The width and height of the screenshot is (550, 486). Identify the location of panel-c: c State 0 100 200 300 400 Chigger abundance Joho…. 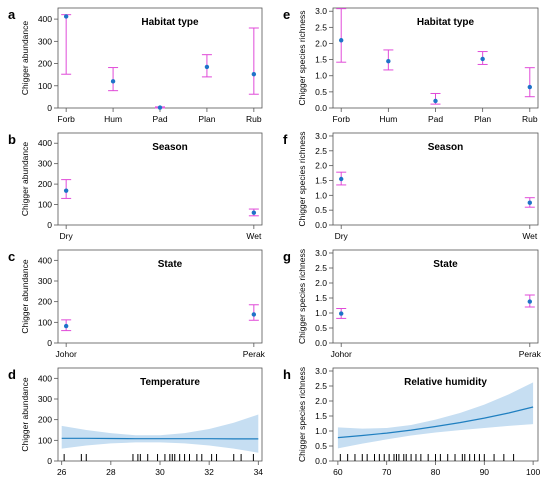
(137, 304).